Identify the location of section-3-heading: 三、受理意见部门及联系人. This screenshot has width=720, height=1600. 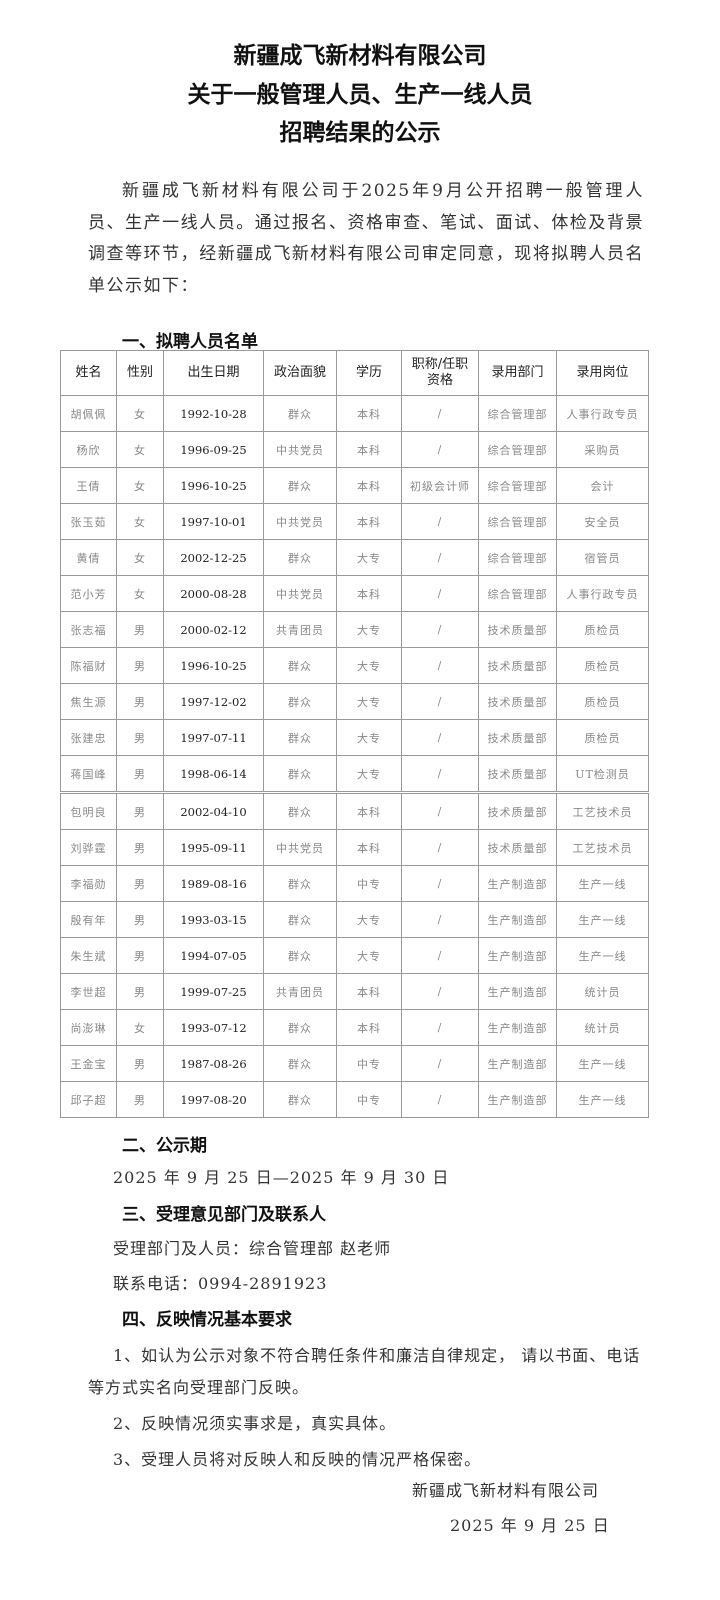
(224, 1215).